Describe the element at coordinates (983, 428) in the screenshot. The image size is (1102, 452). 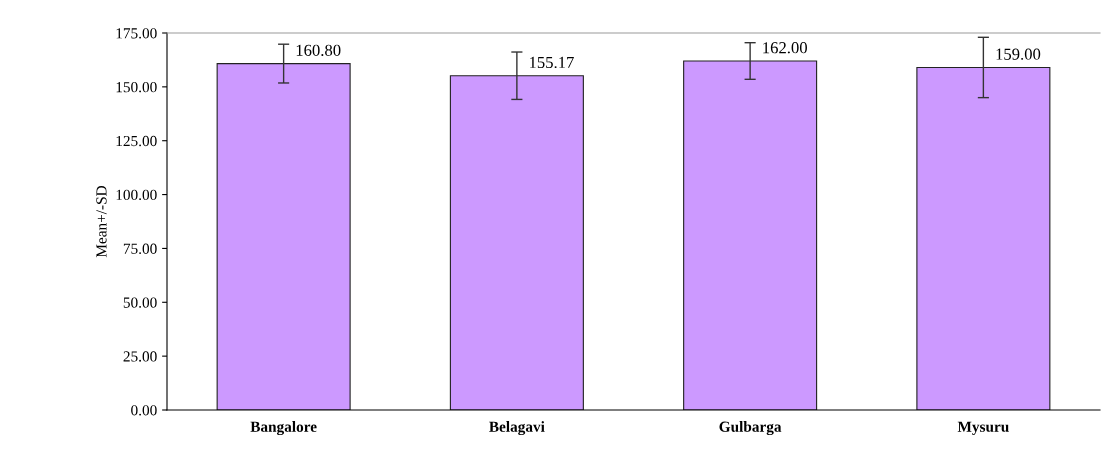
I see `x-tick-label: Mysuru` at that location.